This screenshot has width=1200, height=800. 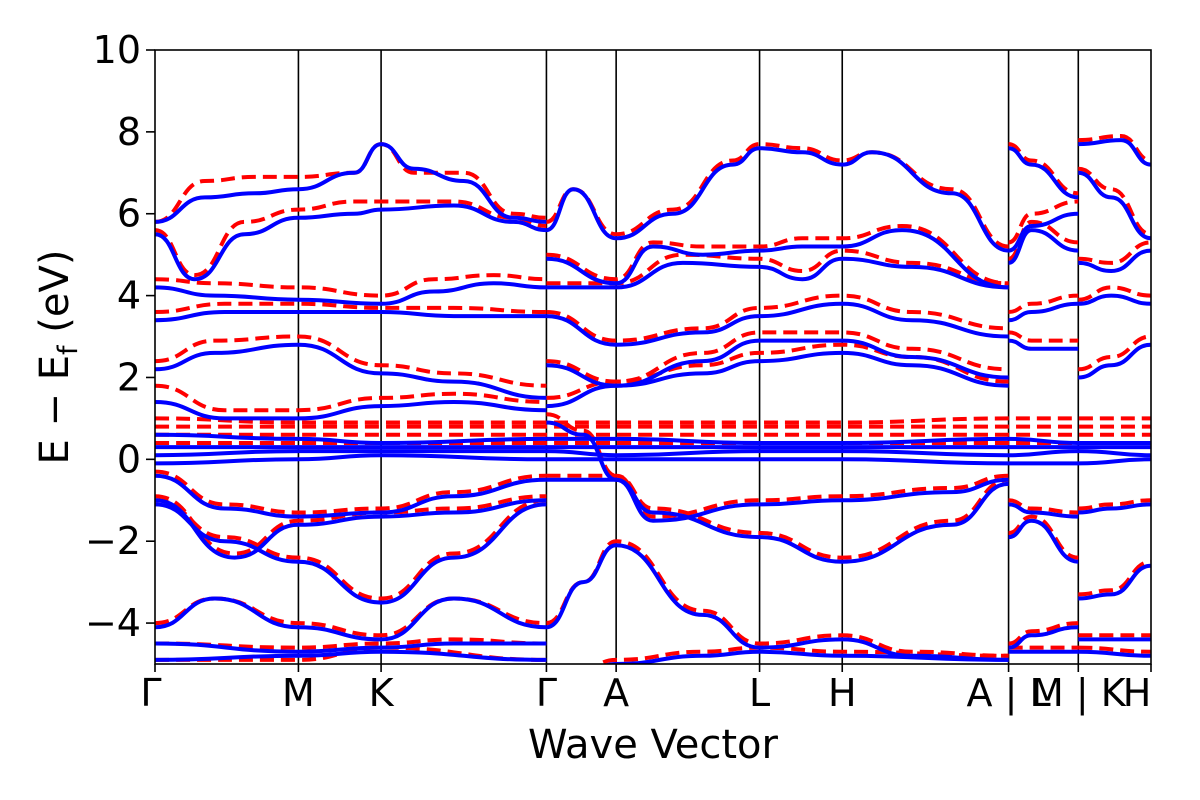 What do you see at coordinates (129, 132) in the screenshot?
I see `y-tick-label: 8` at bounding box center [129, 132].